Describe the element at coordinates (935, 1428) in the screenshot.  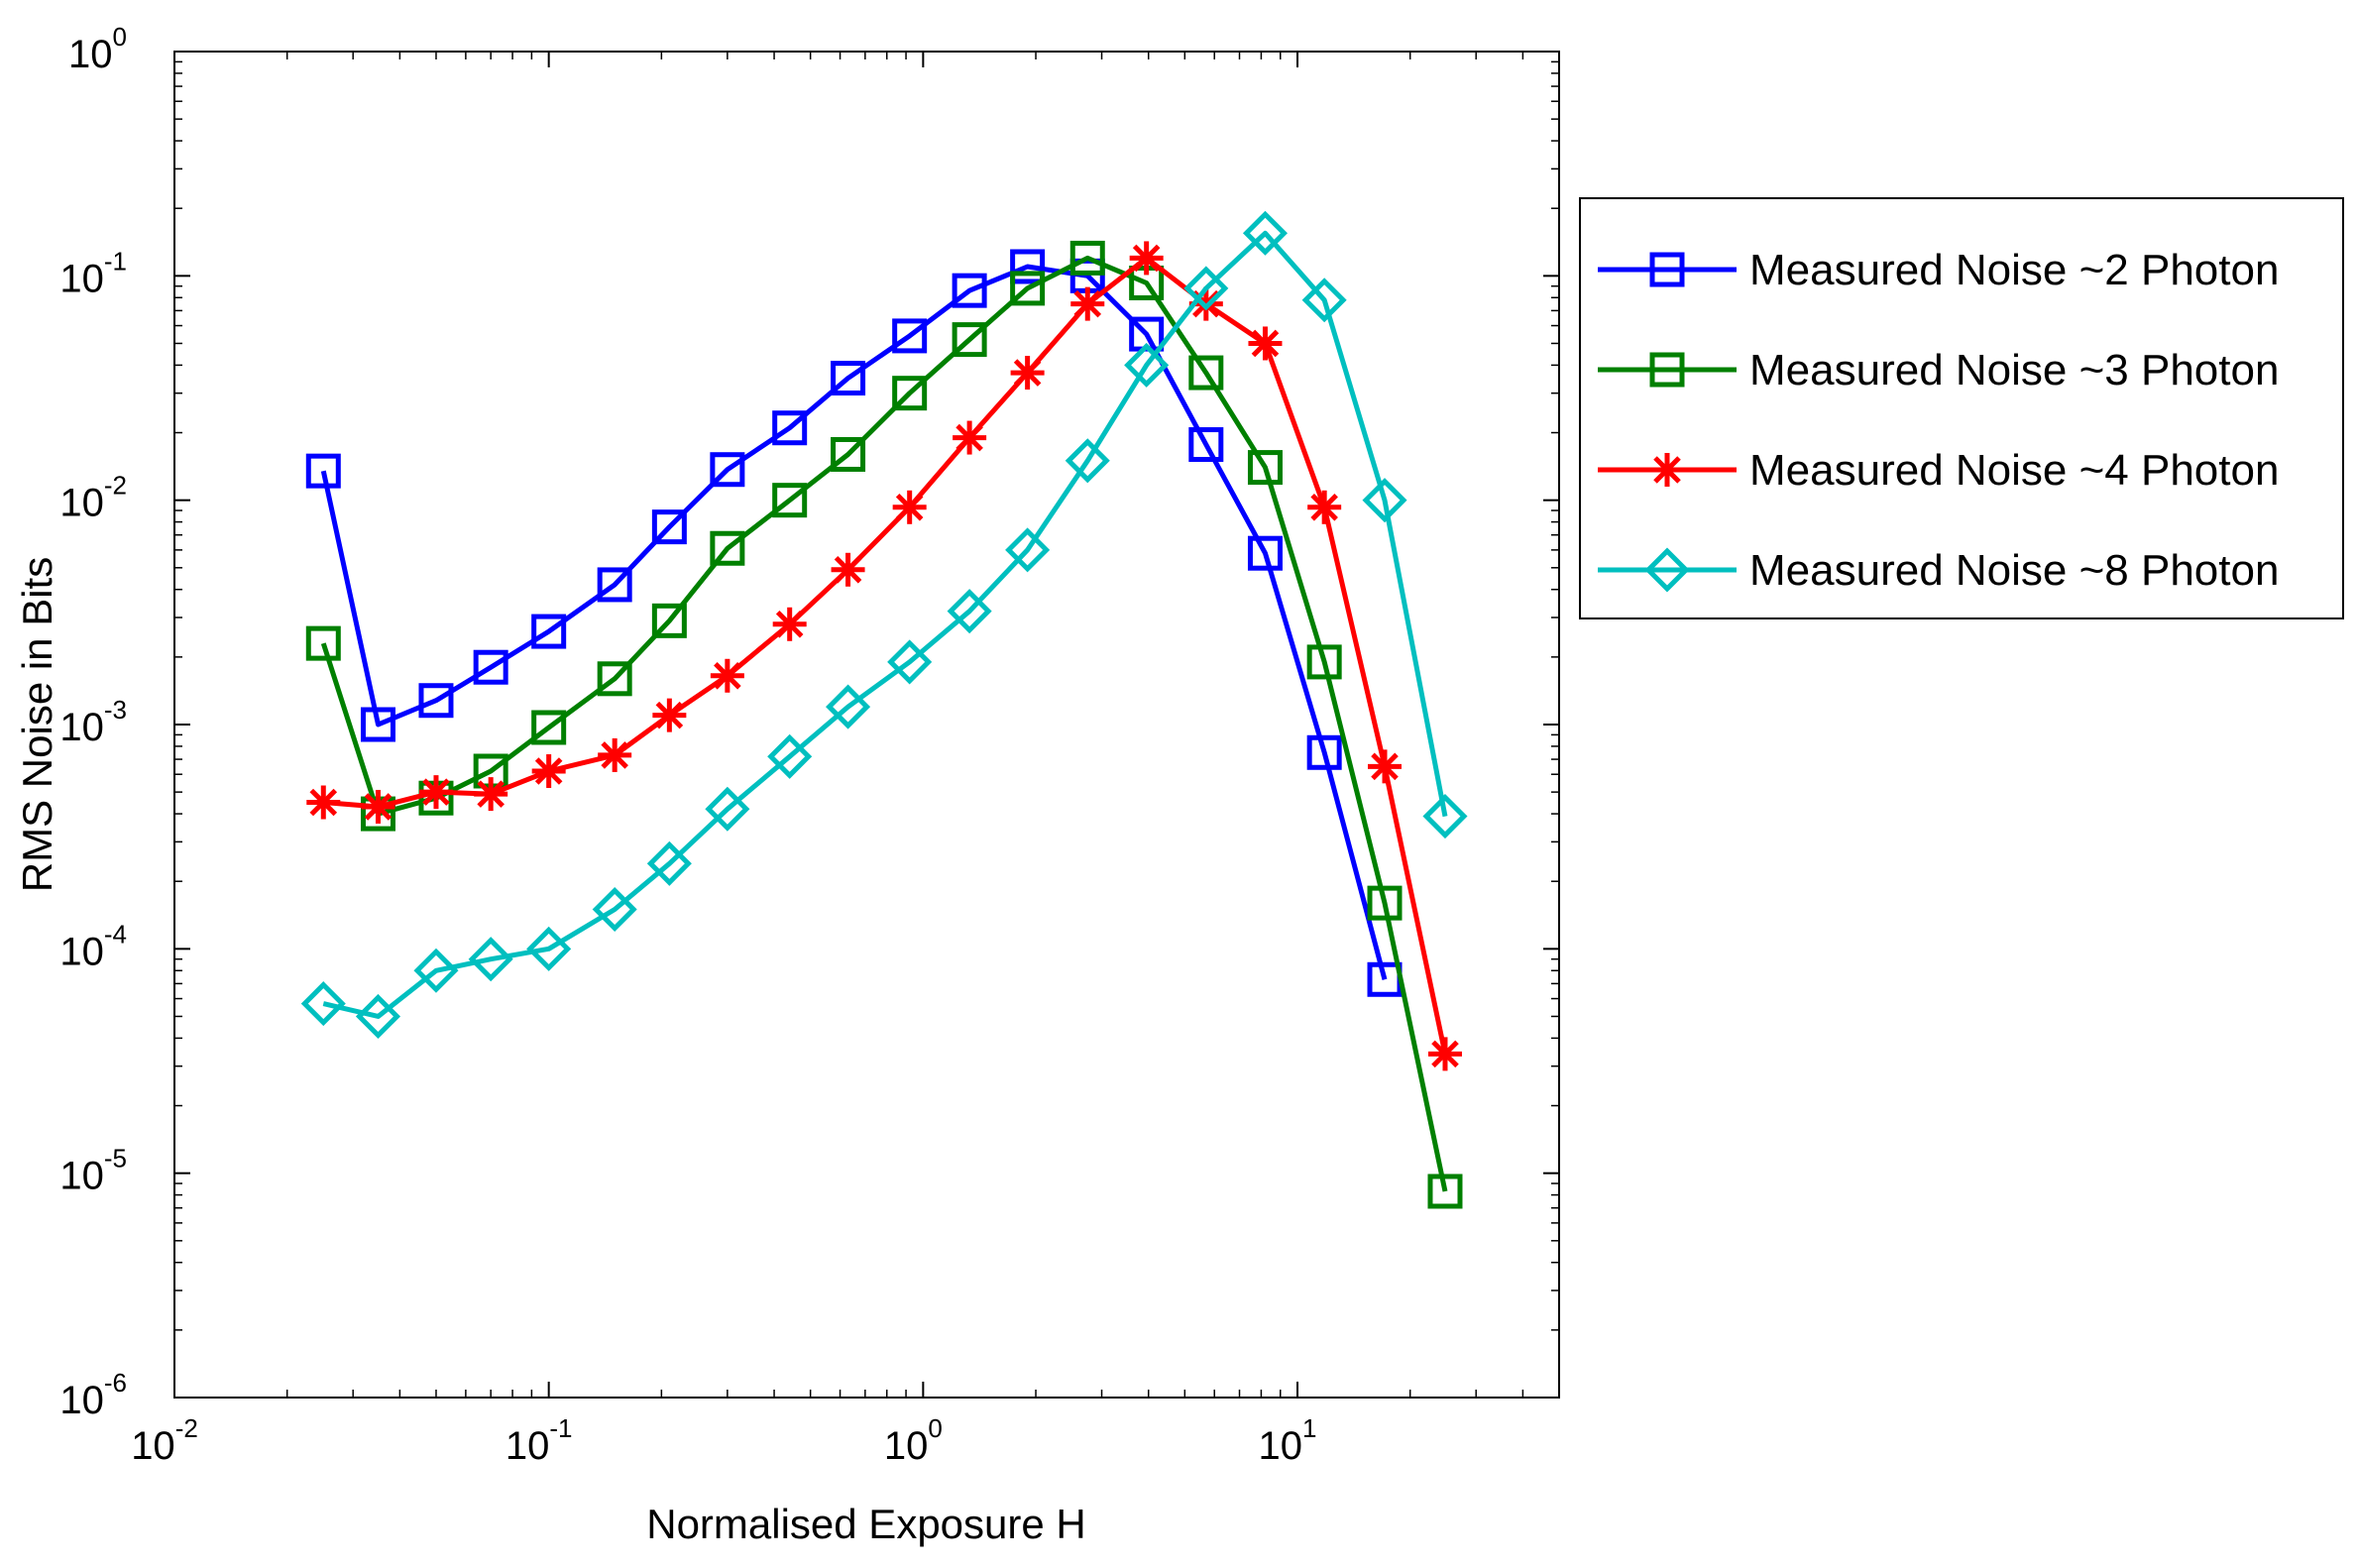
I see `x-tick-exponent: 0` at that location.